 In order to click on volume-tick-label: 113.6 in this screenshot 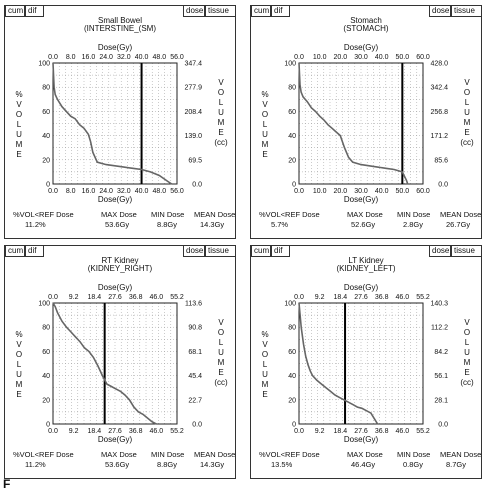, I will do `click(193, 304)`.